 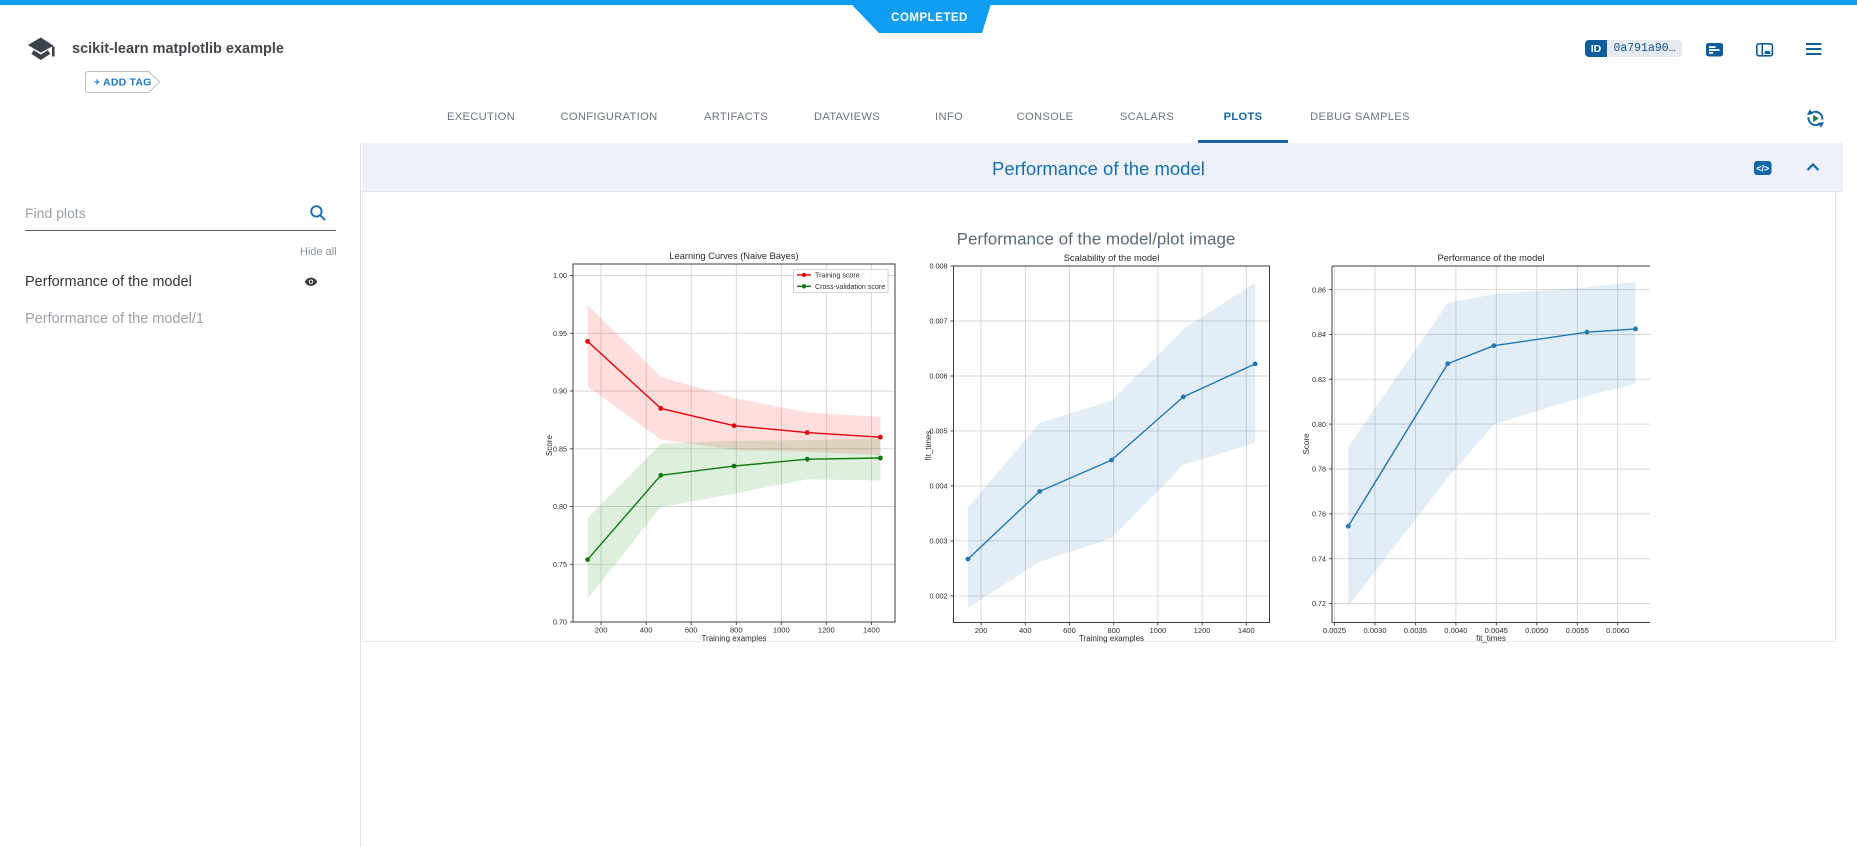 I want to click on svg-text: 0.84, so click(x=1319, y=334).